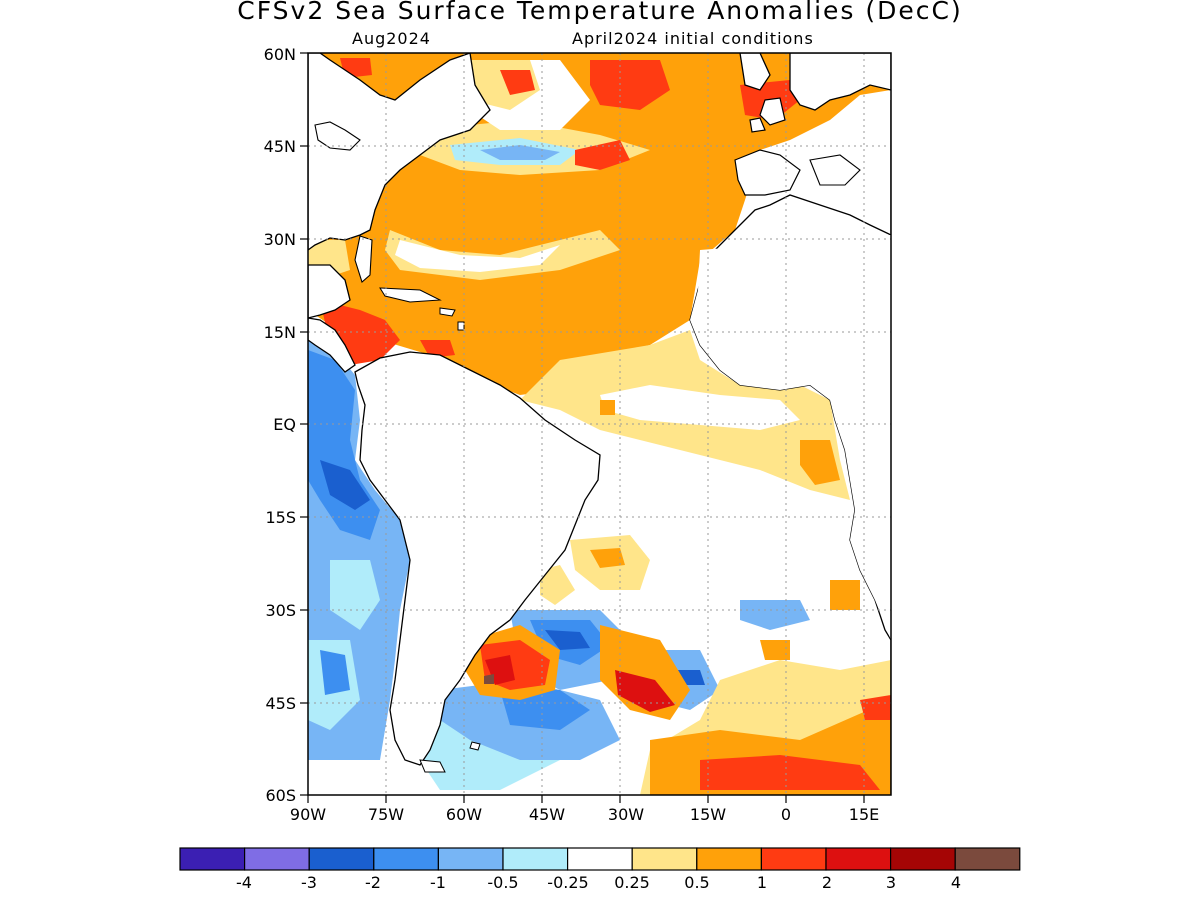 Image resolution: width=1200 pixels, height=900 pixels. I want to click on lat-label-60s: 60S, so click(280, 795).